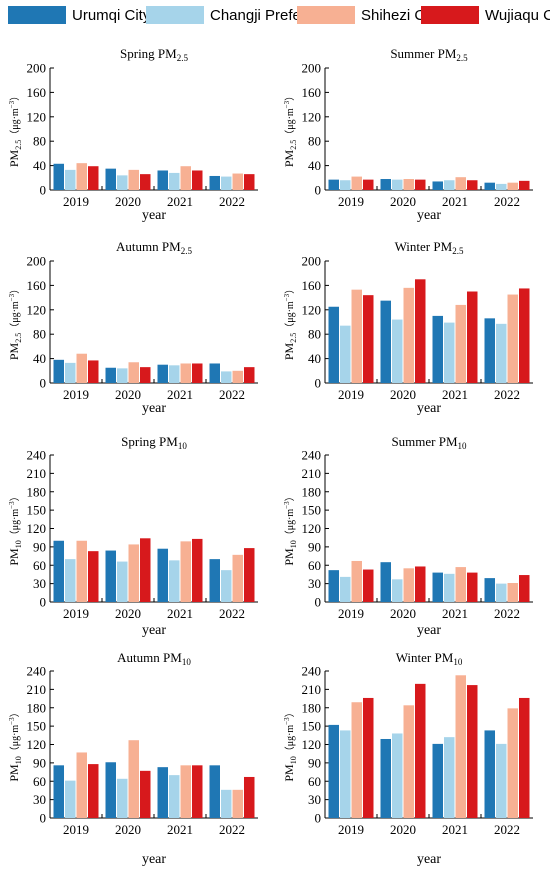 This screenshot has width=550, height=875. I want to click on x-tick-label: 2022, so click(507, 201).